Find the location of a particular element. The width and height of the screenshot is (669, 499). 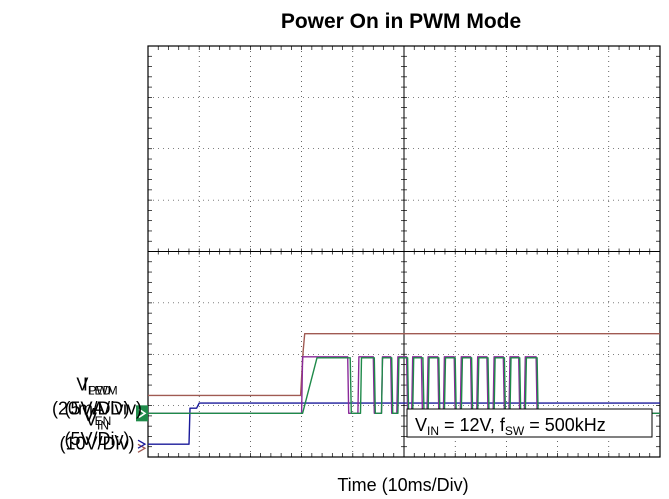

channel-name-label: VEN is located at coordinates (97, 416).